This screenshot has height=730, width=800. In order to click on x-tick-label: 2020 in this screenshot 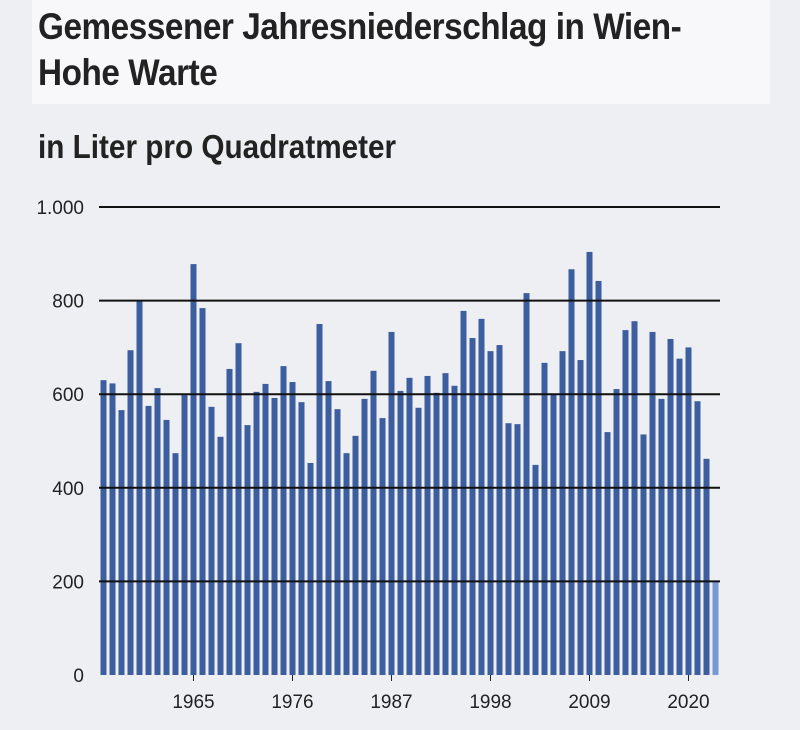, I will do `click(688, 702)`.